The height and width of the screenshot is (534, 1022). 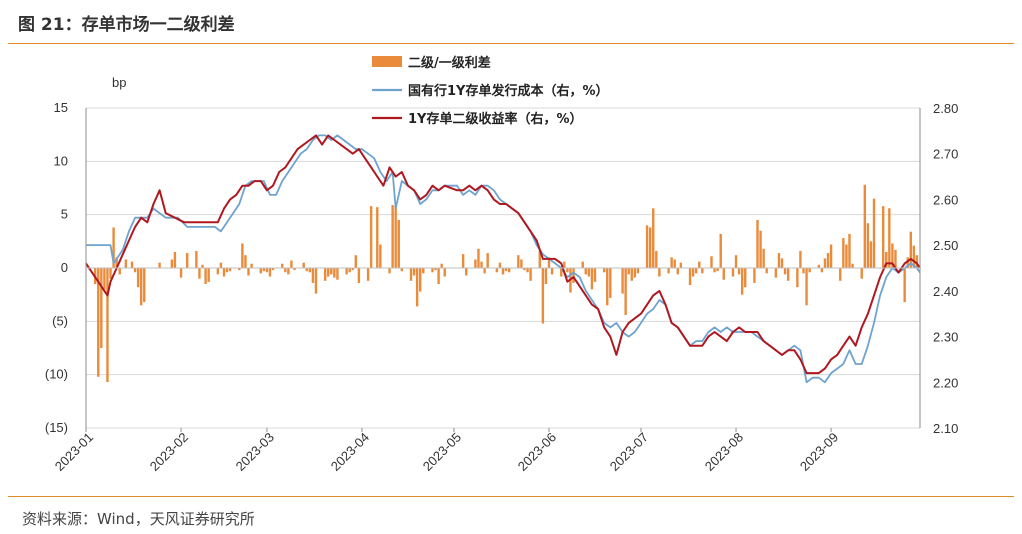 I want to click on legend-label-issue-cost: 国有行1Y存单发行成本（右，%）, so click(x=508, y=91).